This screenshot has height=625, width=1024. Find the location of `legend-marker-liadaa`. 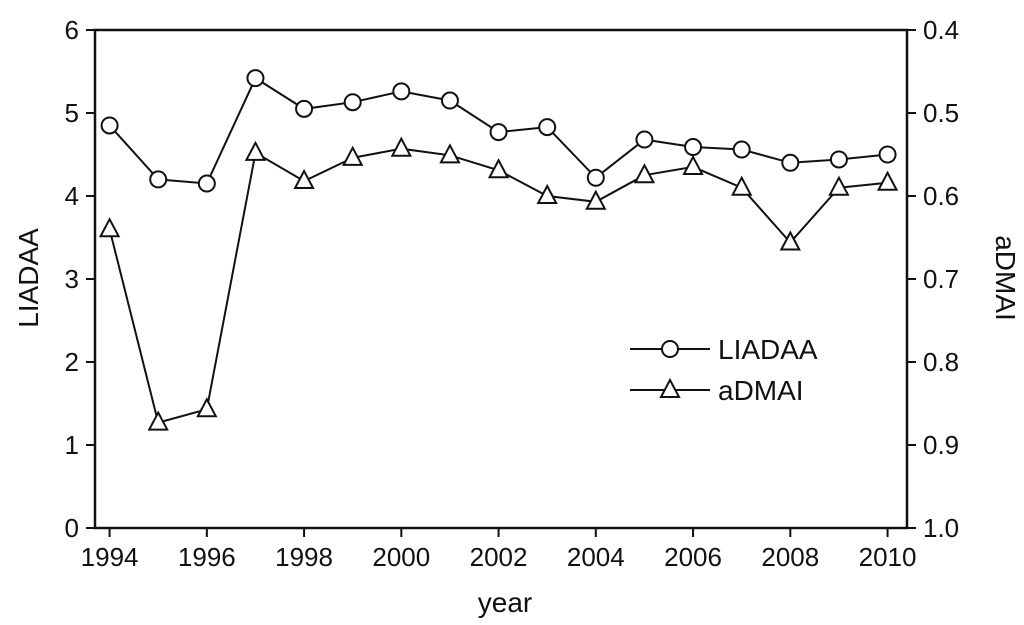

legend-marker-liadaa is located at coordinates (670, 349).